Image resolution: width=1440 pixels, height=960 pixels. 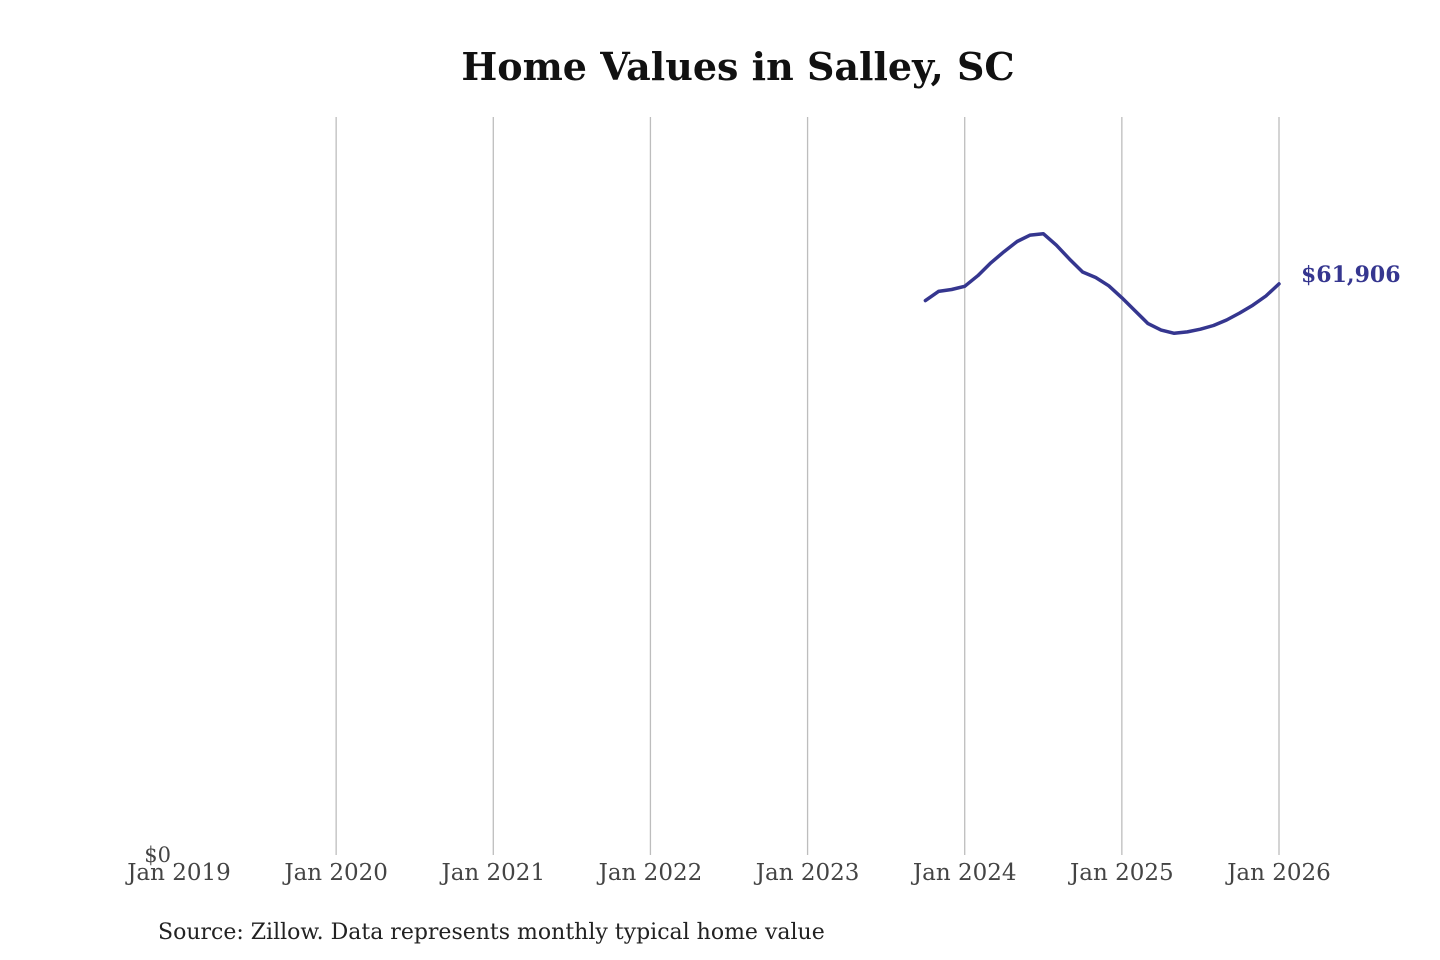 What do you see at coordinates (737, 66) in the screenshot?
I see `chart-title: Home Values in Salley, SC` at bounding box center [737, 66].